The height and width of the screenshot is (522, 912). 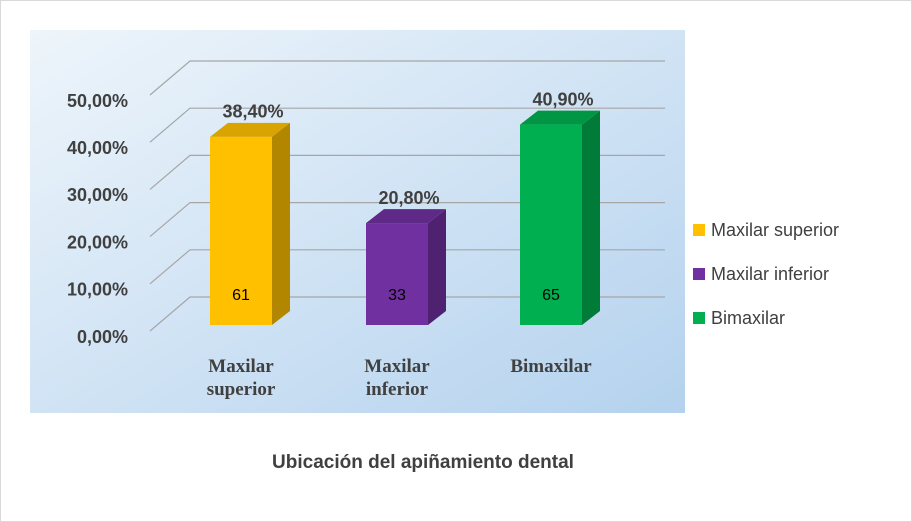 I want to click on y-tick-label: 40,00%, so click(x=97, y=148).